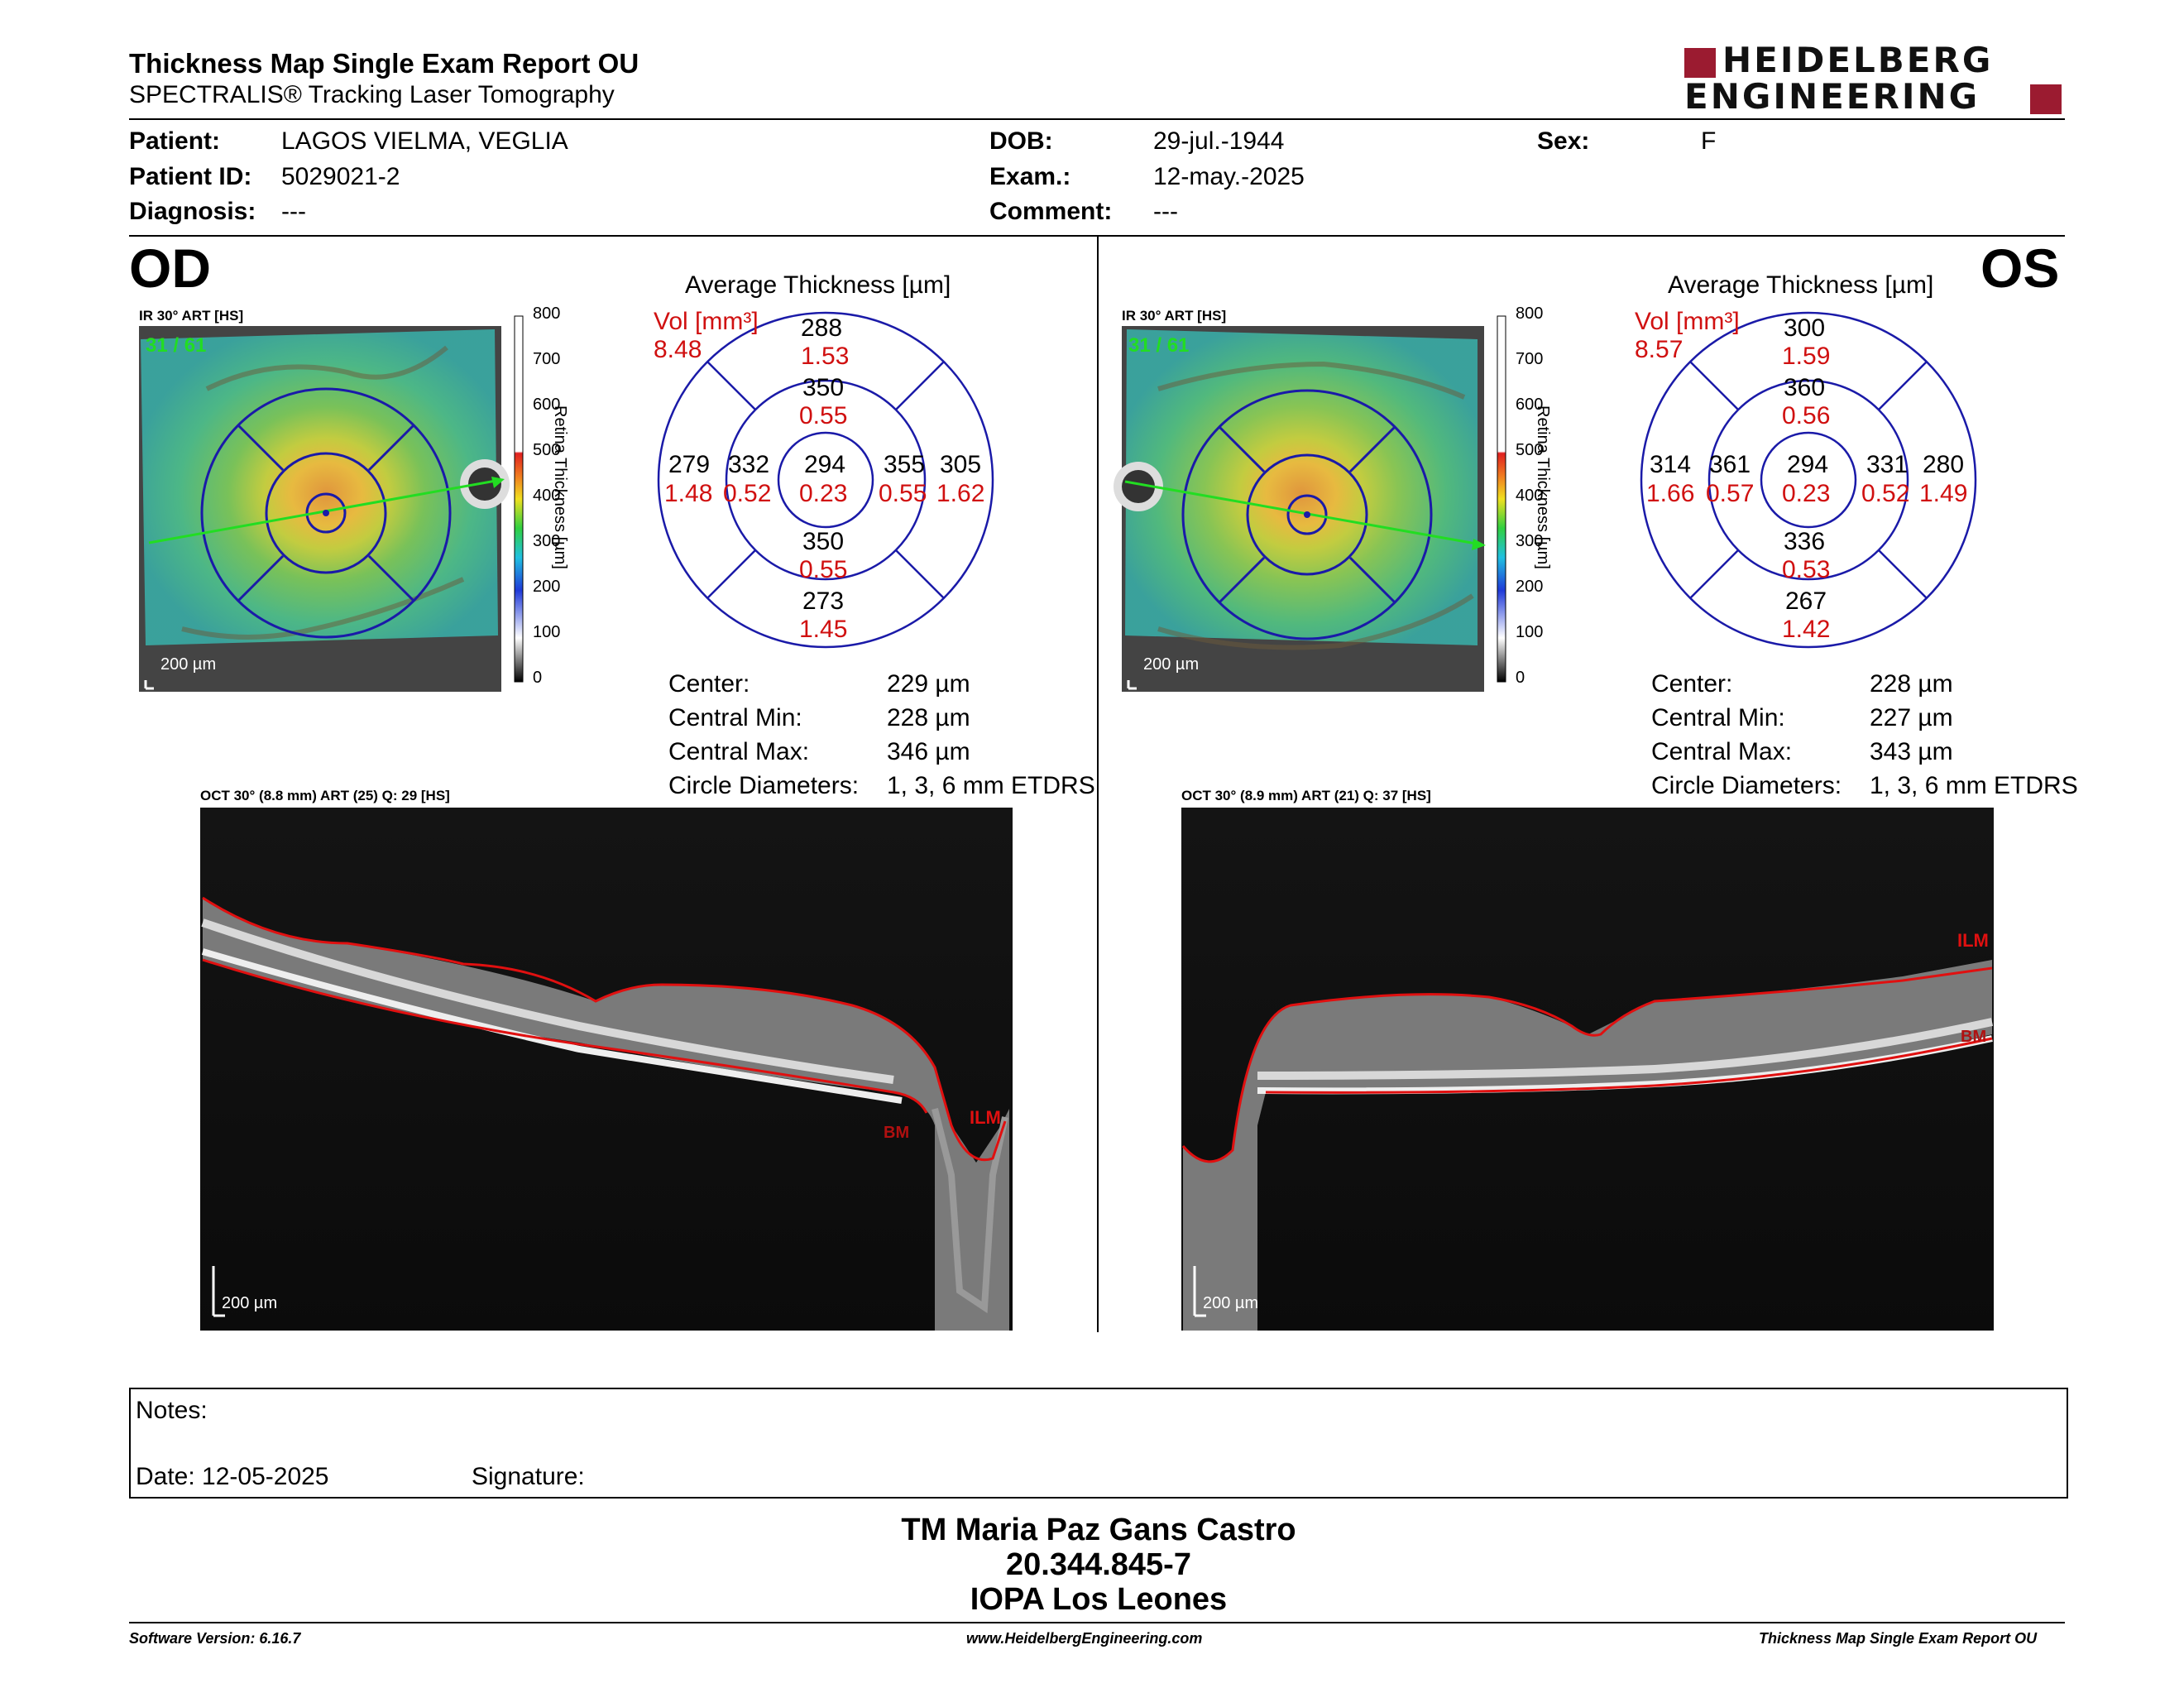 This screenshot has width=2184, height=1688. I want to click on comment-label: Comment:, so click(1051, 211).